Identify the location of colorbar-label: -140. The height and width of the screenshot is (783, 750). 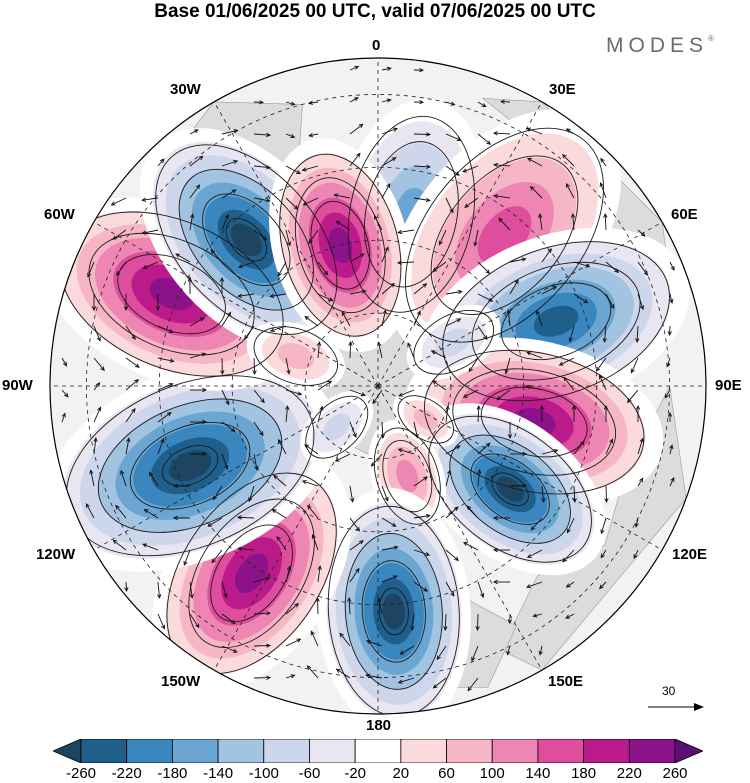
(218, 773).